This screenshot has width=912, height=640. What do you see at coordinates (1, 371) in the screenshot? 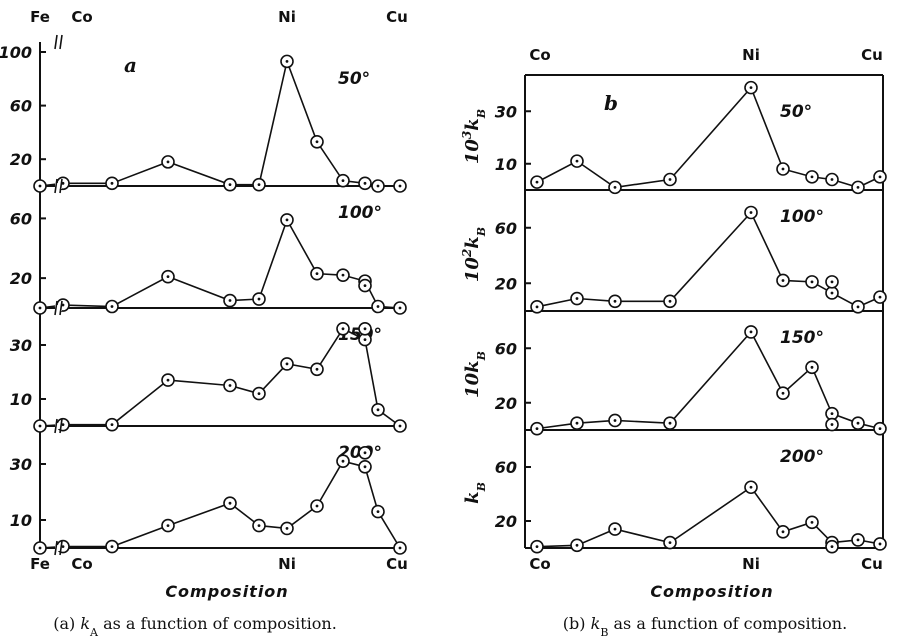
I see `y-axis-label: 10kA` at bounding box center [1, 371].